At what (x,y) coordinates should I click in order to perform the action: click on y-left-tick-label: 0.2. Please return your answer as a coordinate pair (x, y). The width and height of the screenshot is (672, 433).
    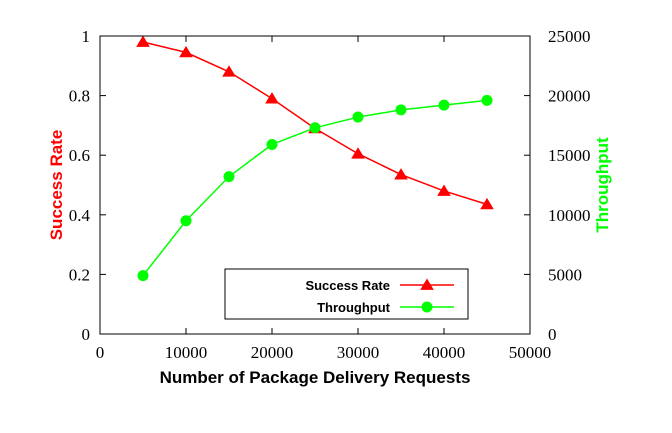
    Looking at the image, I should click on (79, 274).